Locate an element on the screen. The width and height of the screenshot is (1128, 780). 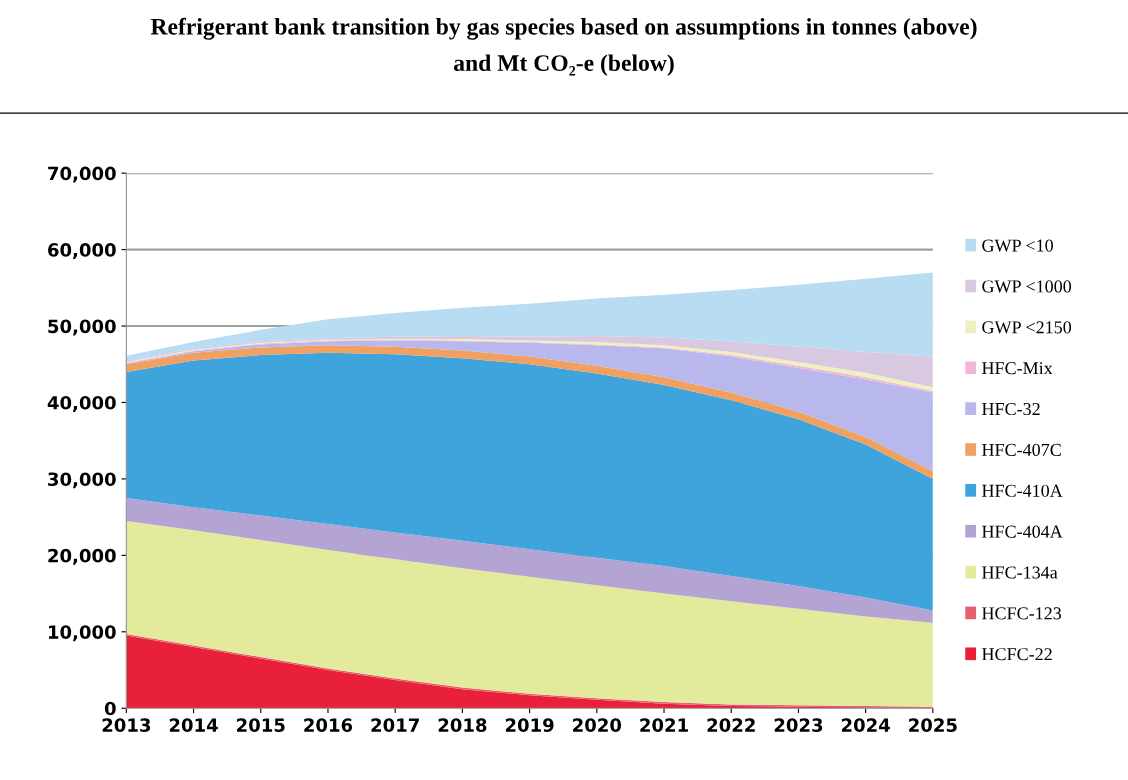
y-tick-label: 20,000 is located at coordinates (82, 556).